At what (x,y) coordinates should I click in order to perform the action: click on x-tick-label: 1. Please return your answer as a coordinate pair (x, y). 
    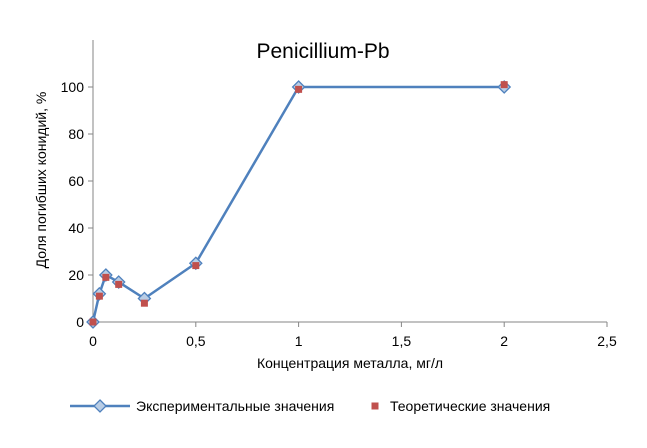
    Looking at the image, I should click on (299, 341).